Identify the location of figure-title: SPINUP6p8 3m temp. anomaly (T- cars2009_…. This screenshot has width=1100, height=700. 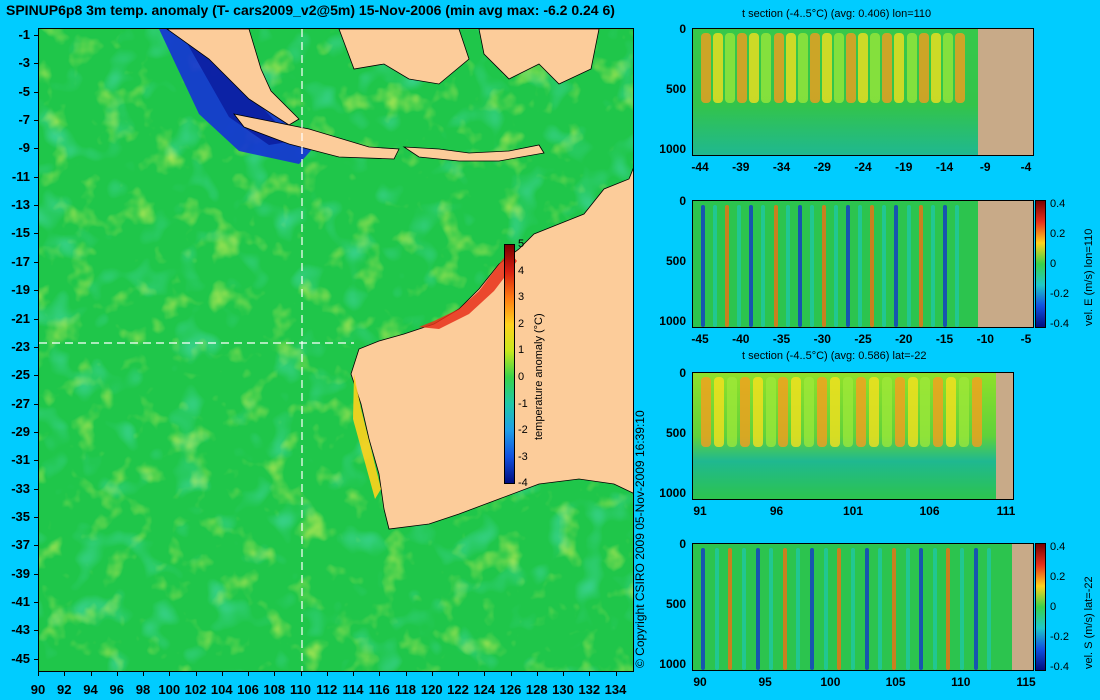
(310, 10).